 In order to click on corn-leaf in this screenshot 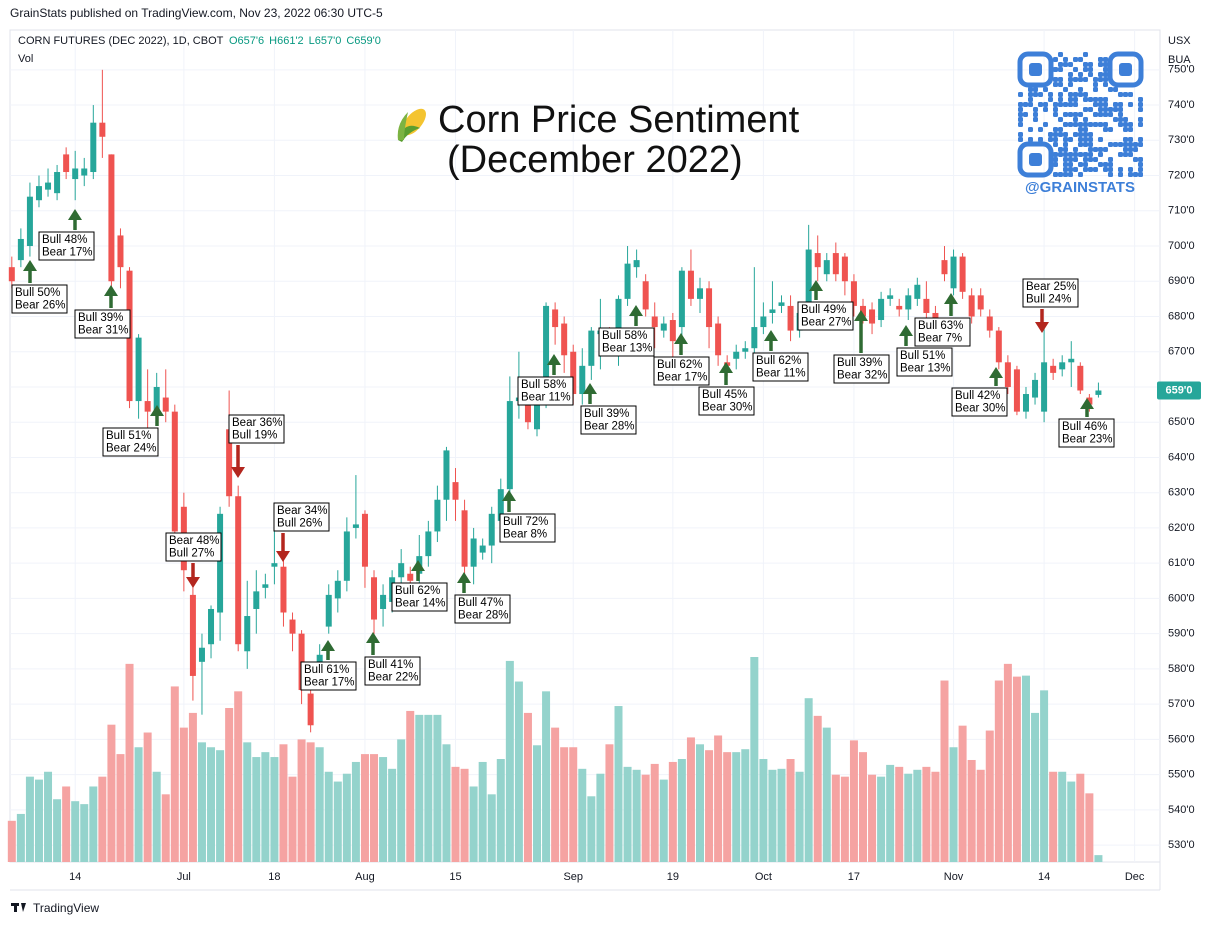, I will do `click(402, 126)`.